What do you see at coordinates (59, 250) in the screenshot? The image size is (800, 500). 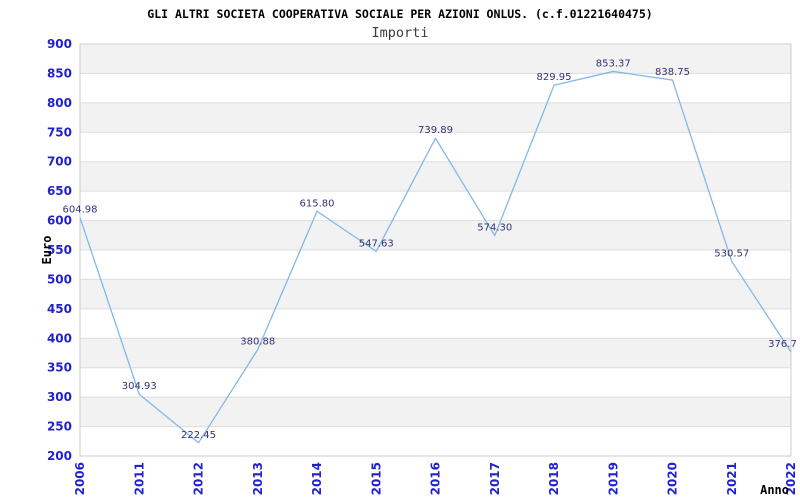 I see `y-tick-label: 550` at bounding box center [59, 250].